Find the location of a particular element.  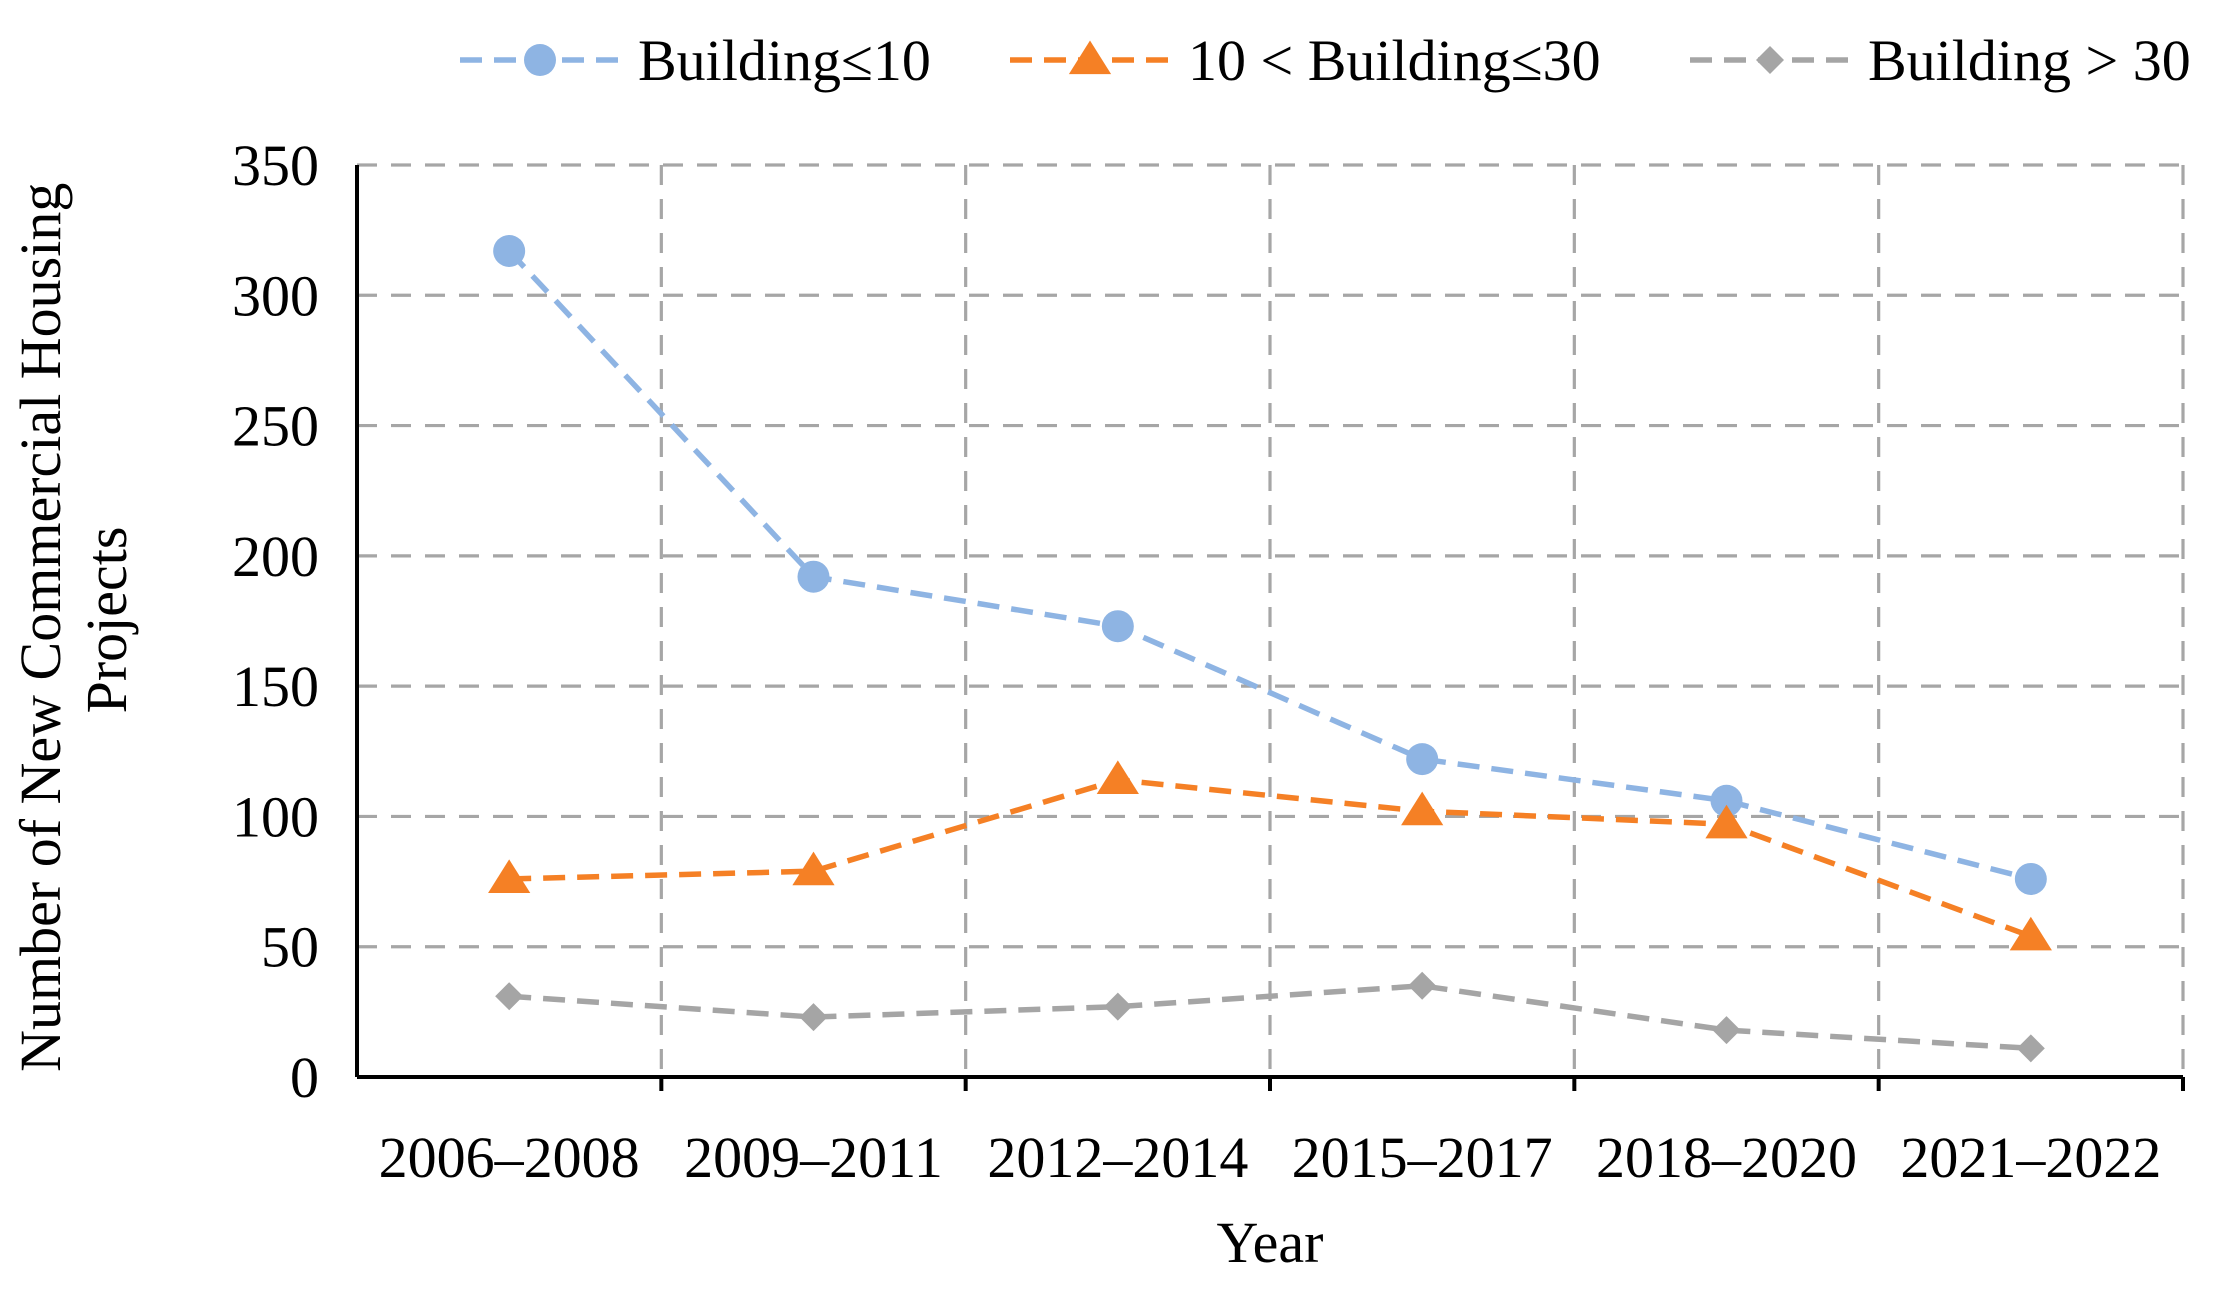

y-tick-label: 100 is located at coordinates (275, 816).